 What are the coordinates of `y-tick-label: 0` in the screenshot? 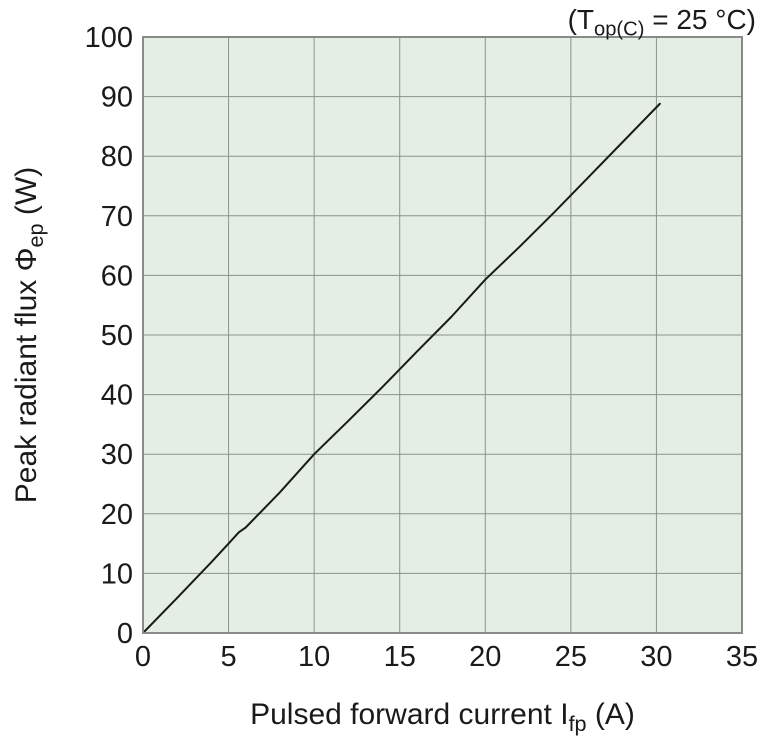 It's located at (125, 634).